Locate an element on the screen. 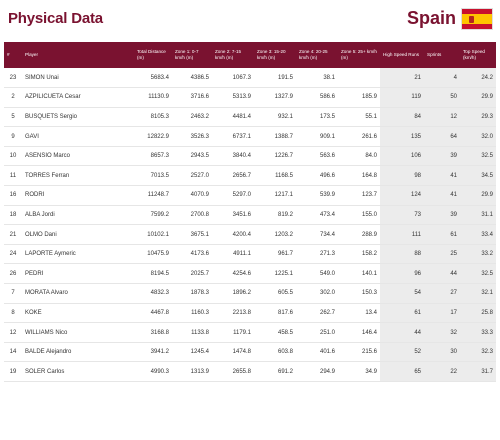  player-number: 8 is located at coordinates (13, 312).